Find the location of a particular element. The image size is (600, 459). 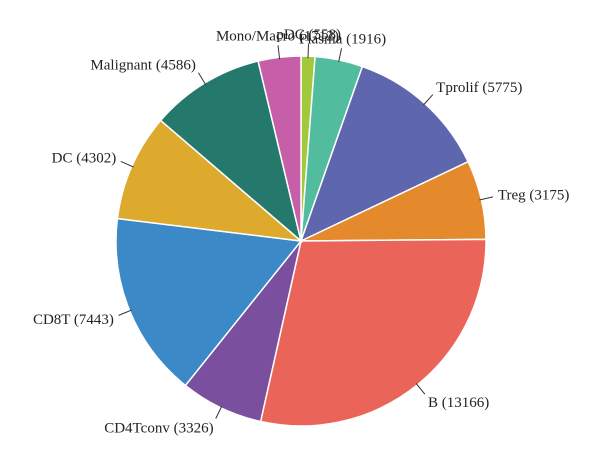

leader-mono-macro is located at coordinates (279, 52).